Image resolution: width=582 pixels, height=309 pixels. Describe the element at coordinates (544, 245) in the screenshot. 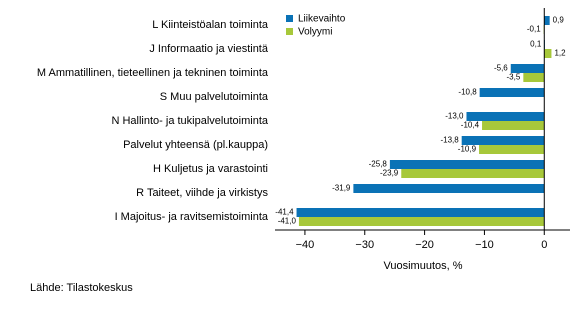

I see `x-tick-label: 0` at that location.